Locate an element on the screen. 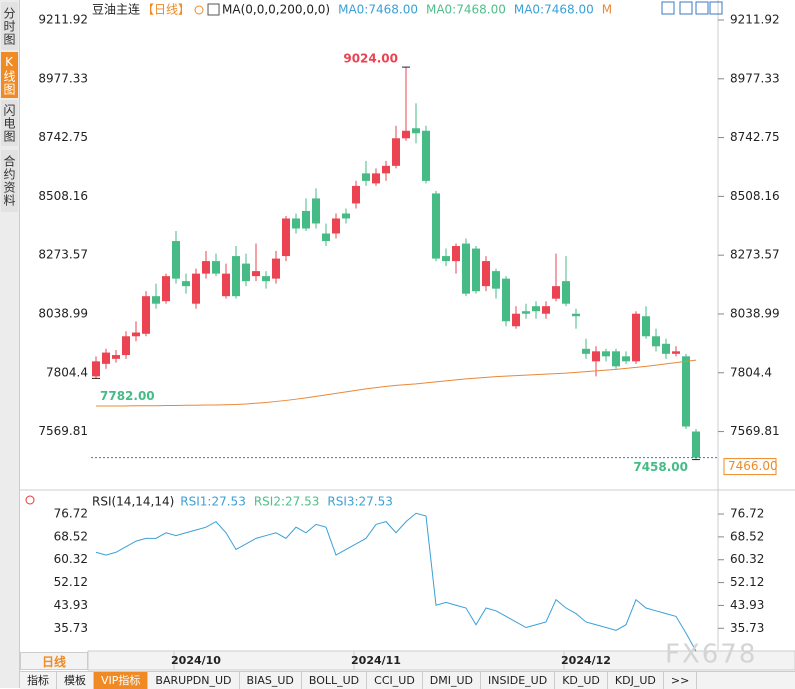 This screenshot has height=689, width=795. ma-line is located at coordinates (396, 383).